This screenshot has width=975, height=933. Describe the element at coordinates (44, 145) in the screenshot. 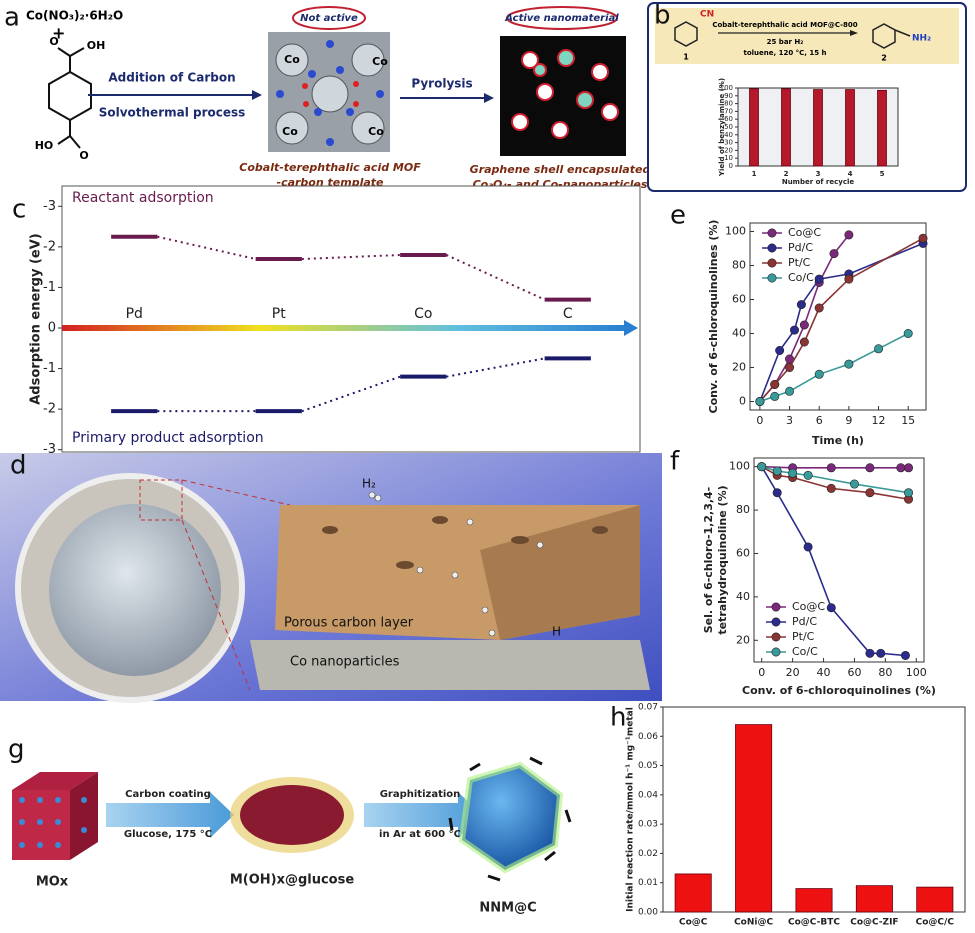

I see `atom-label: HO` at that location.